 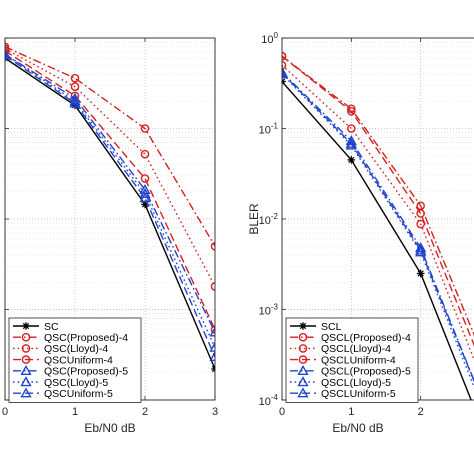 What do you see at coordinates (269, 219) in the screenshot?
I see `y-tick-label: 10⁻²` at bounding box center [269, 219].